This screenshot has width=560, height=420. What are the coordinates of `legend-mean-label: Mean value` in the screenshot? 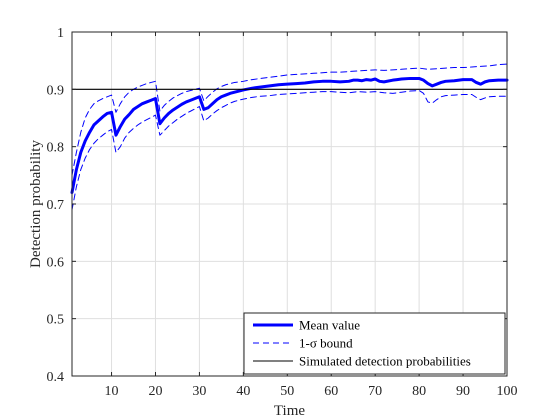 It's located at (329, 325).